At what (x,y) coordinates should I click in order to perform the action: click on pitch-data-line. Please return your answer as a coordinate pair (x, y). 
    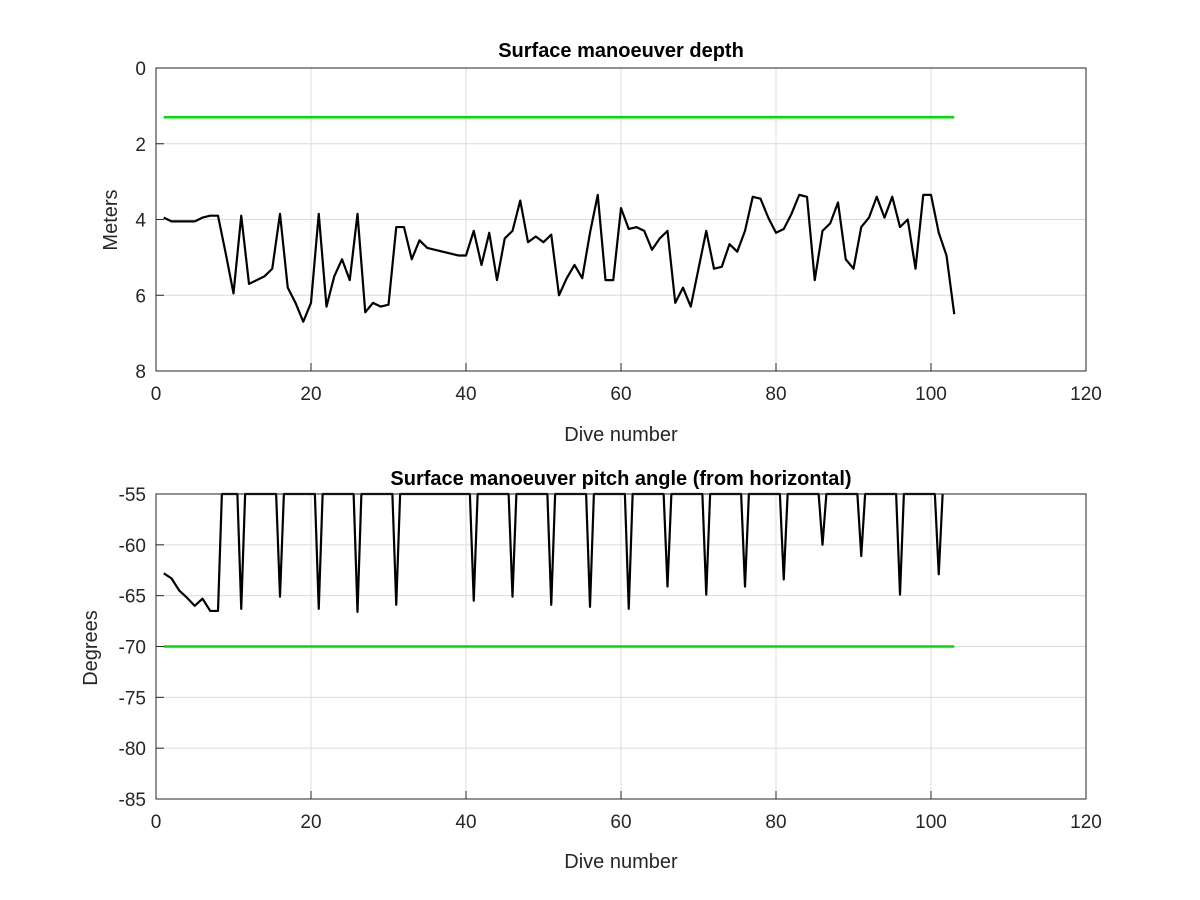
    Looking at the image, I should click on (553, 553).